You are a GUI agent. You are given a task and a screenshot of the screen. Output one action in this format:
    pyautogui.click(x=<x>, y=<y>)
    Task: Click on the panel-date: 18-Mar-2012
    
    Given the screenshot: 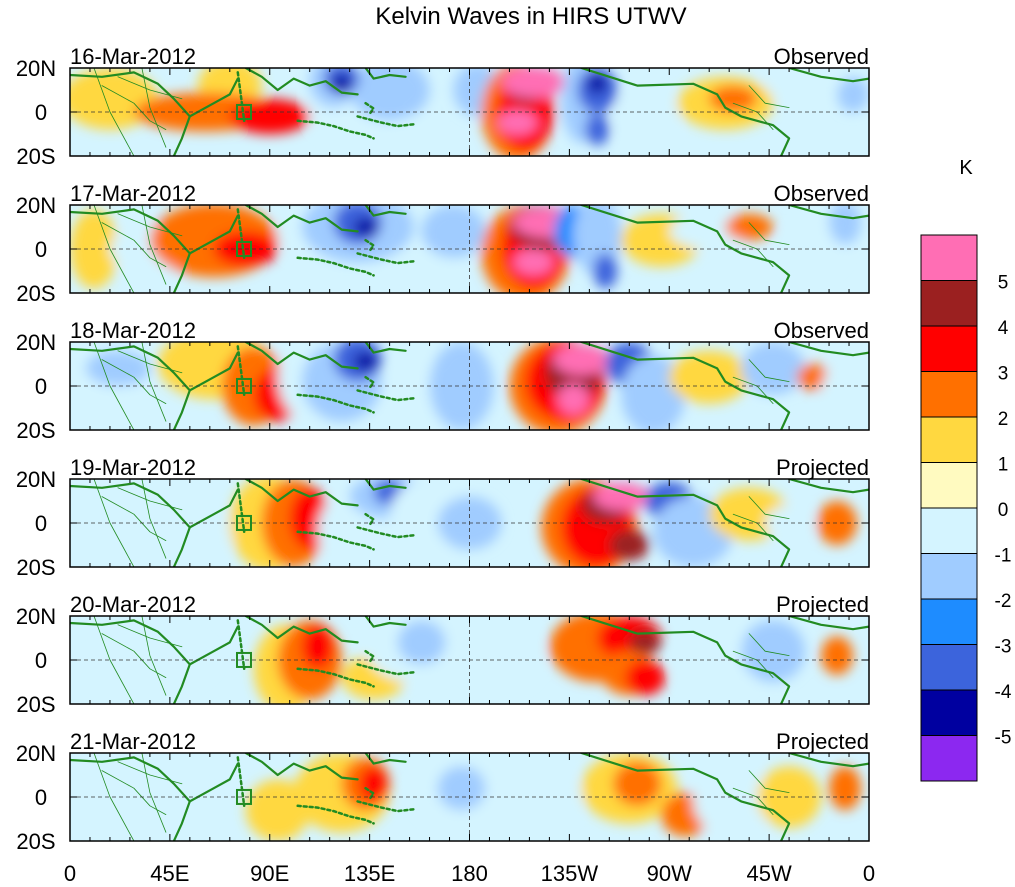 What is the action you would take?
    pyautogui.click(x=133, y=330)
    